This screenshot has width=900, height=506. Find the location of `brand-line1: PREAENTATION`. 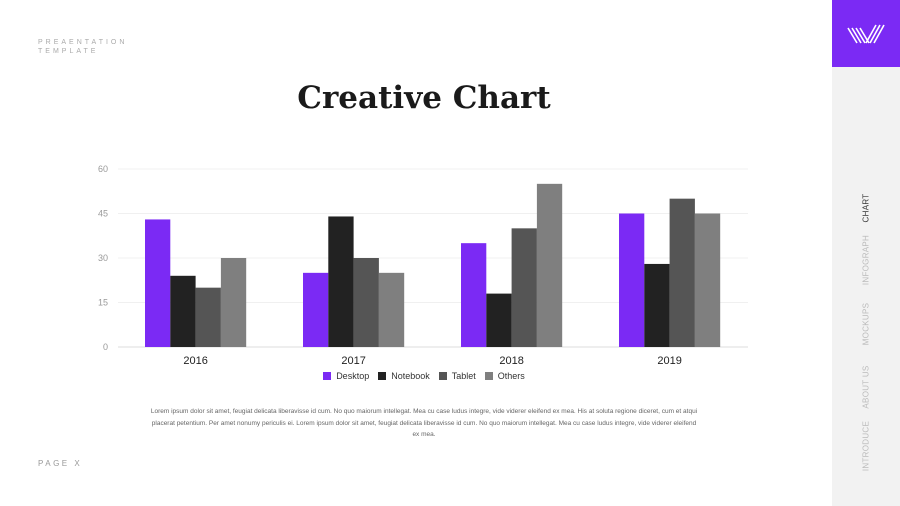

brand-line1: PREAENTATION is located at coordinates (83, 42).